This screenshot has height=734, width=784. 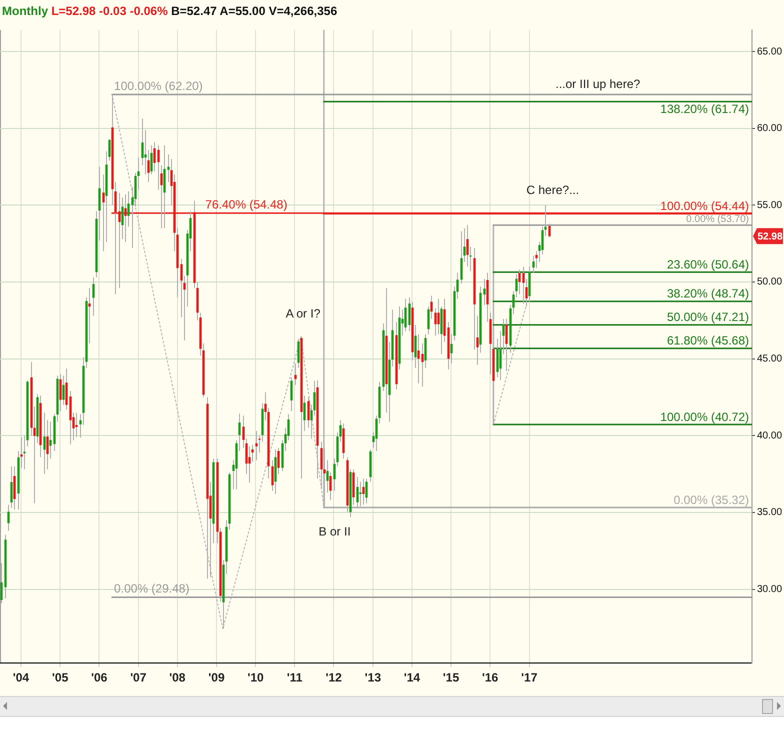 What do you see at coordinates (707, 341) in the screenshot?
I see `series-label: 61.80% (45.68)` at bounding box center [707, 341].